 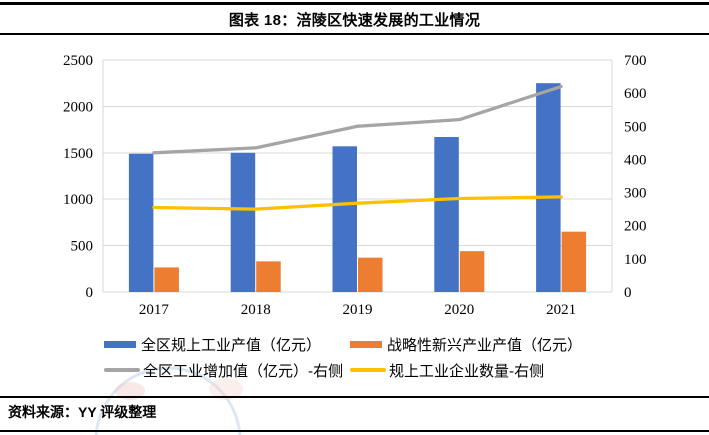 What do you see at coordinates (243, 370) in the screenshot?
I see `legend-label: 全区工业增加值（亿元）-右侧` at bounding box center [243, 370].